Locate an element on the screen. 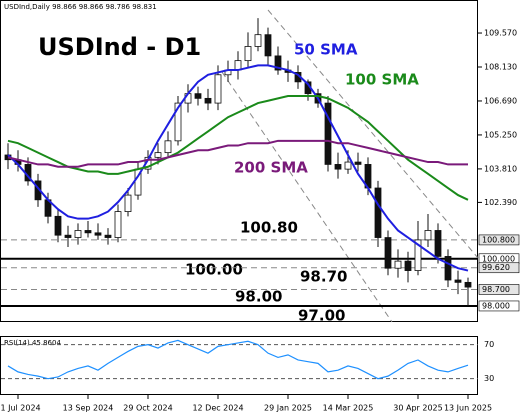 This screenshot has height=416, width=520. chart-title: USDInd - D1 is located at coordinates (119, 47).